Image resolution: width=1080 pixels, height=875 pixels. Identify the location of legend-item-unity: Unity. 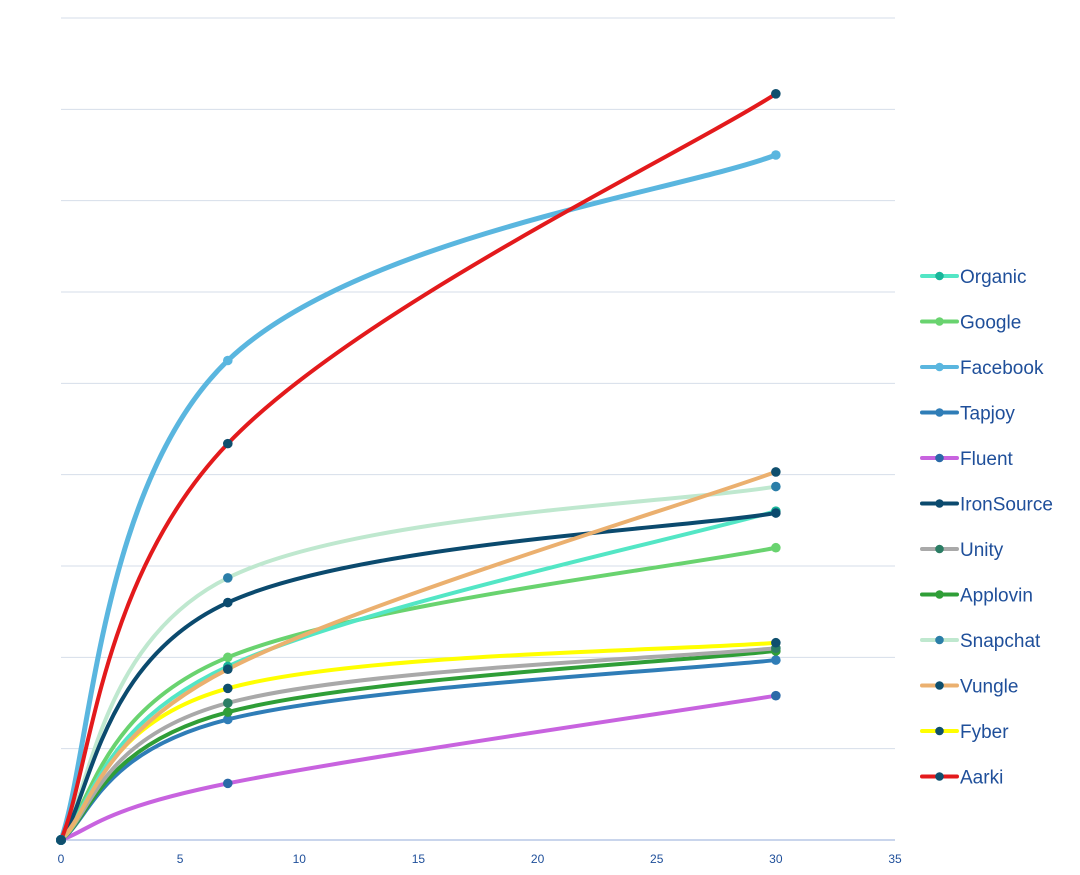
(962, 550).